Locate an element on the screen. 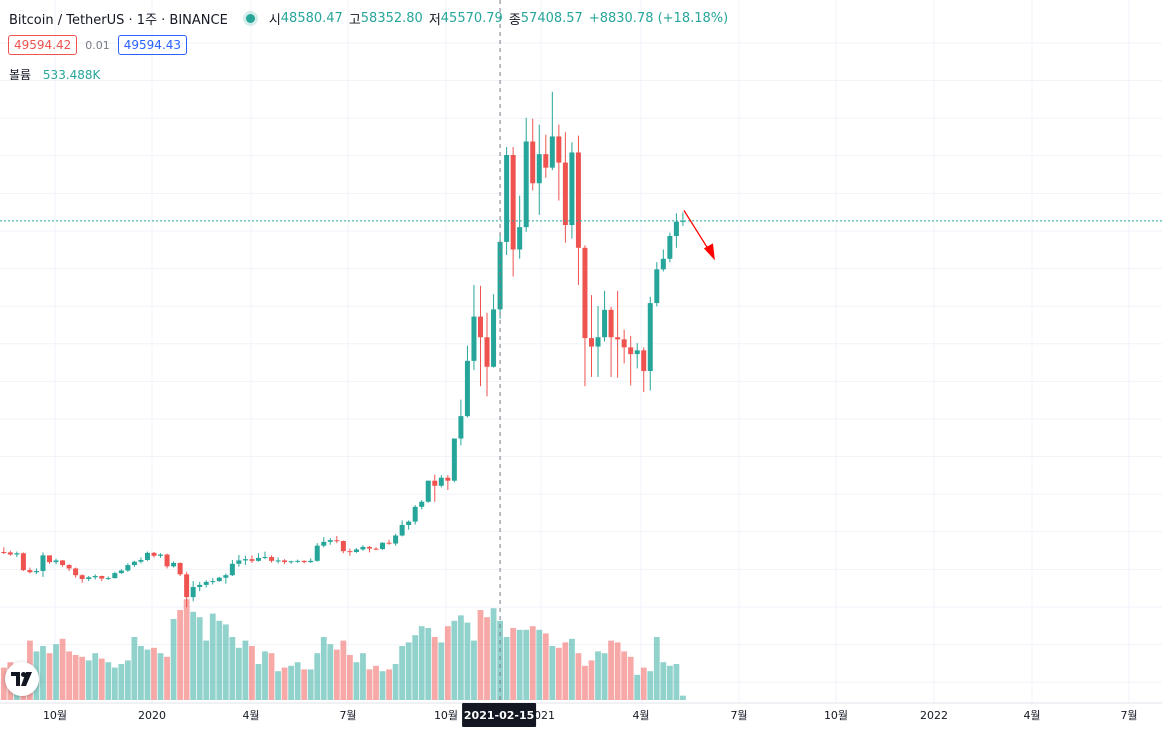 This screenshot has height=737, width=1162. symbol-title: Bitcoin / TetherUS · 1주 · BINANCE is located at coordinates (118, 20).